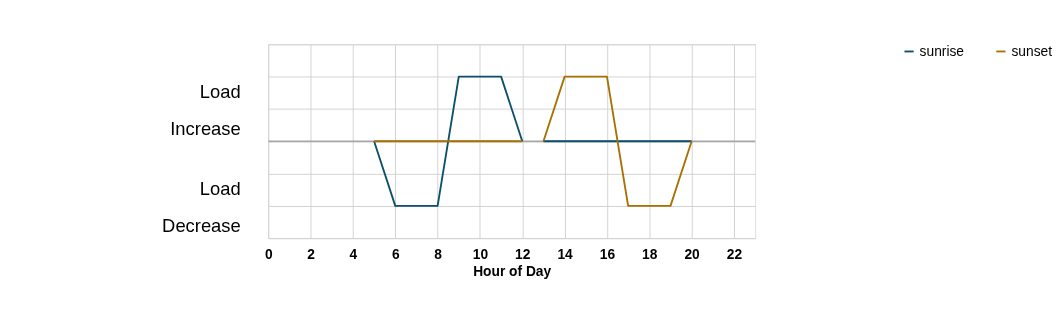 The height and width of the screenshot is (335, 1062). What do you see at coordinates (692, 254) in the screenshot?
I see `x-tick-label: 20` at bounding box center [692, 254].